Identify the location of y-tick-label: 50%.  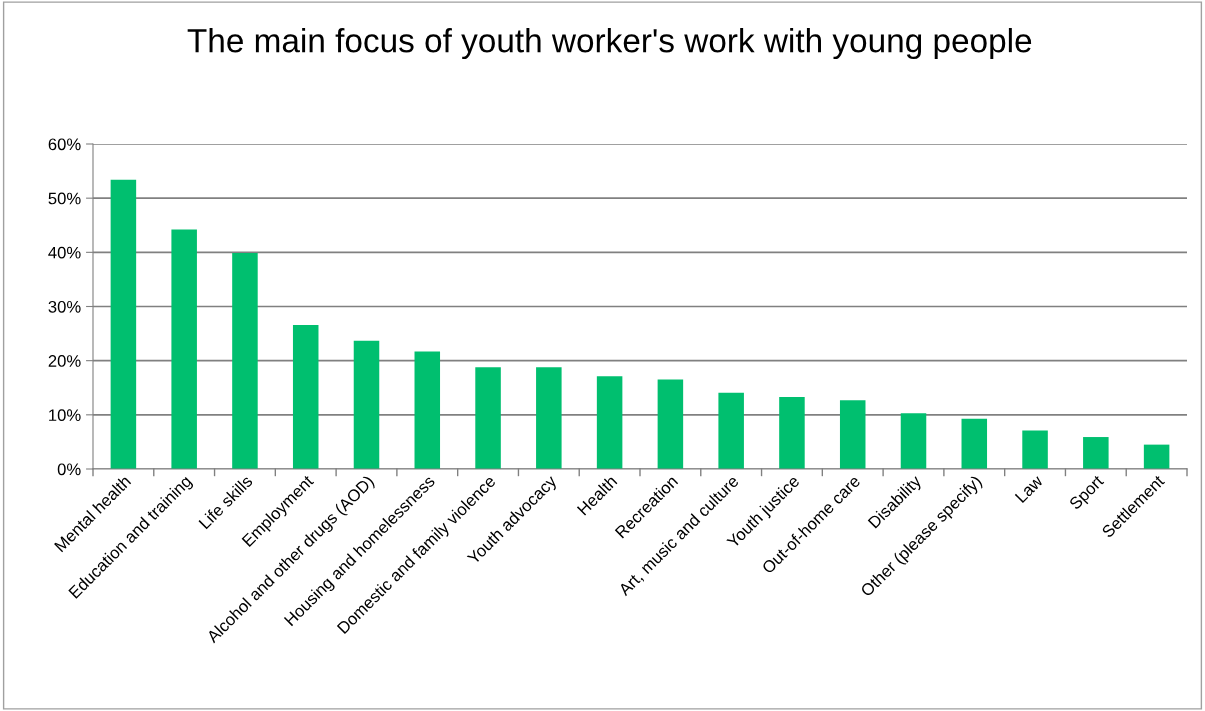
(64, 198).